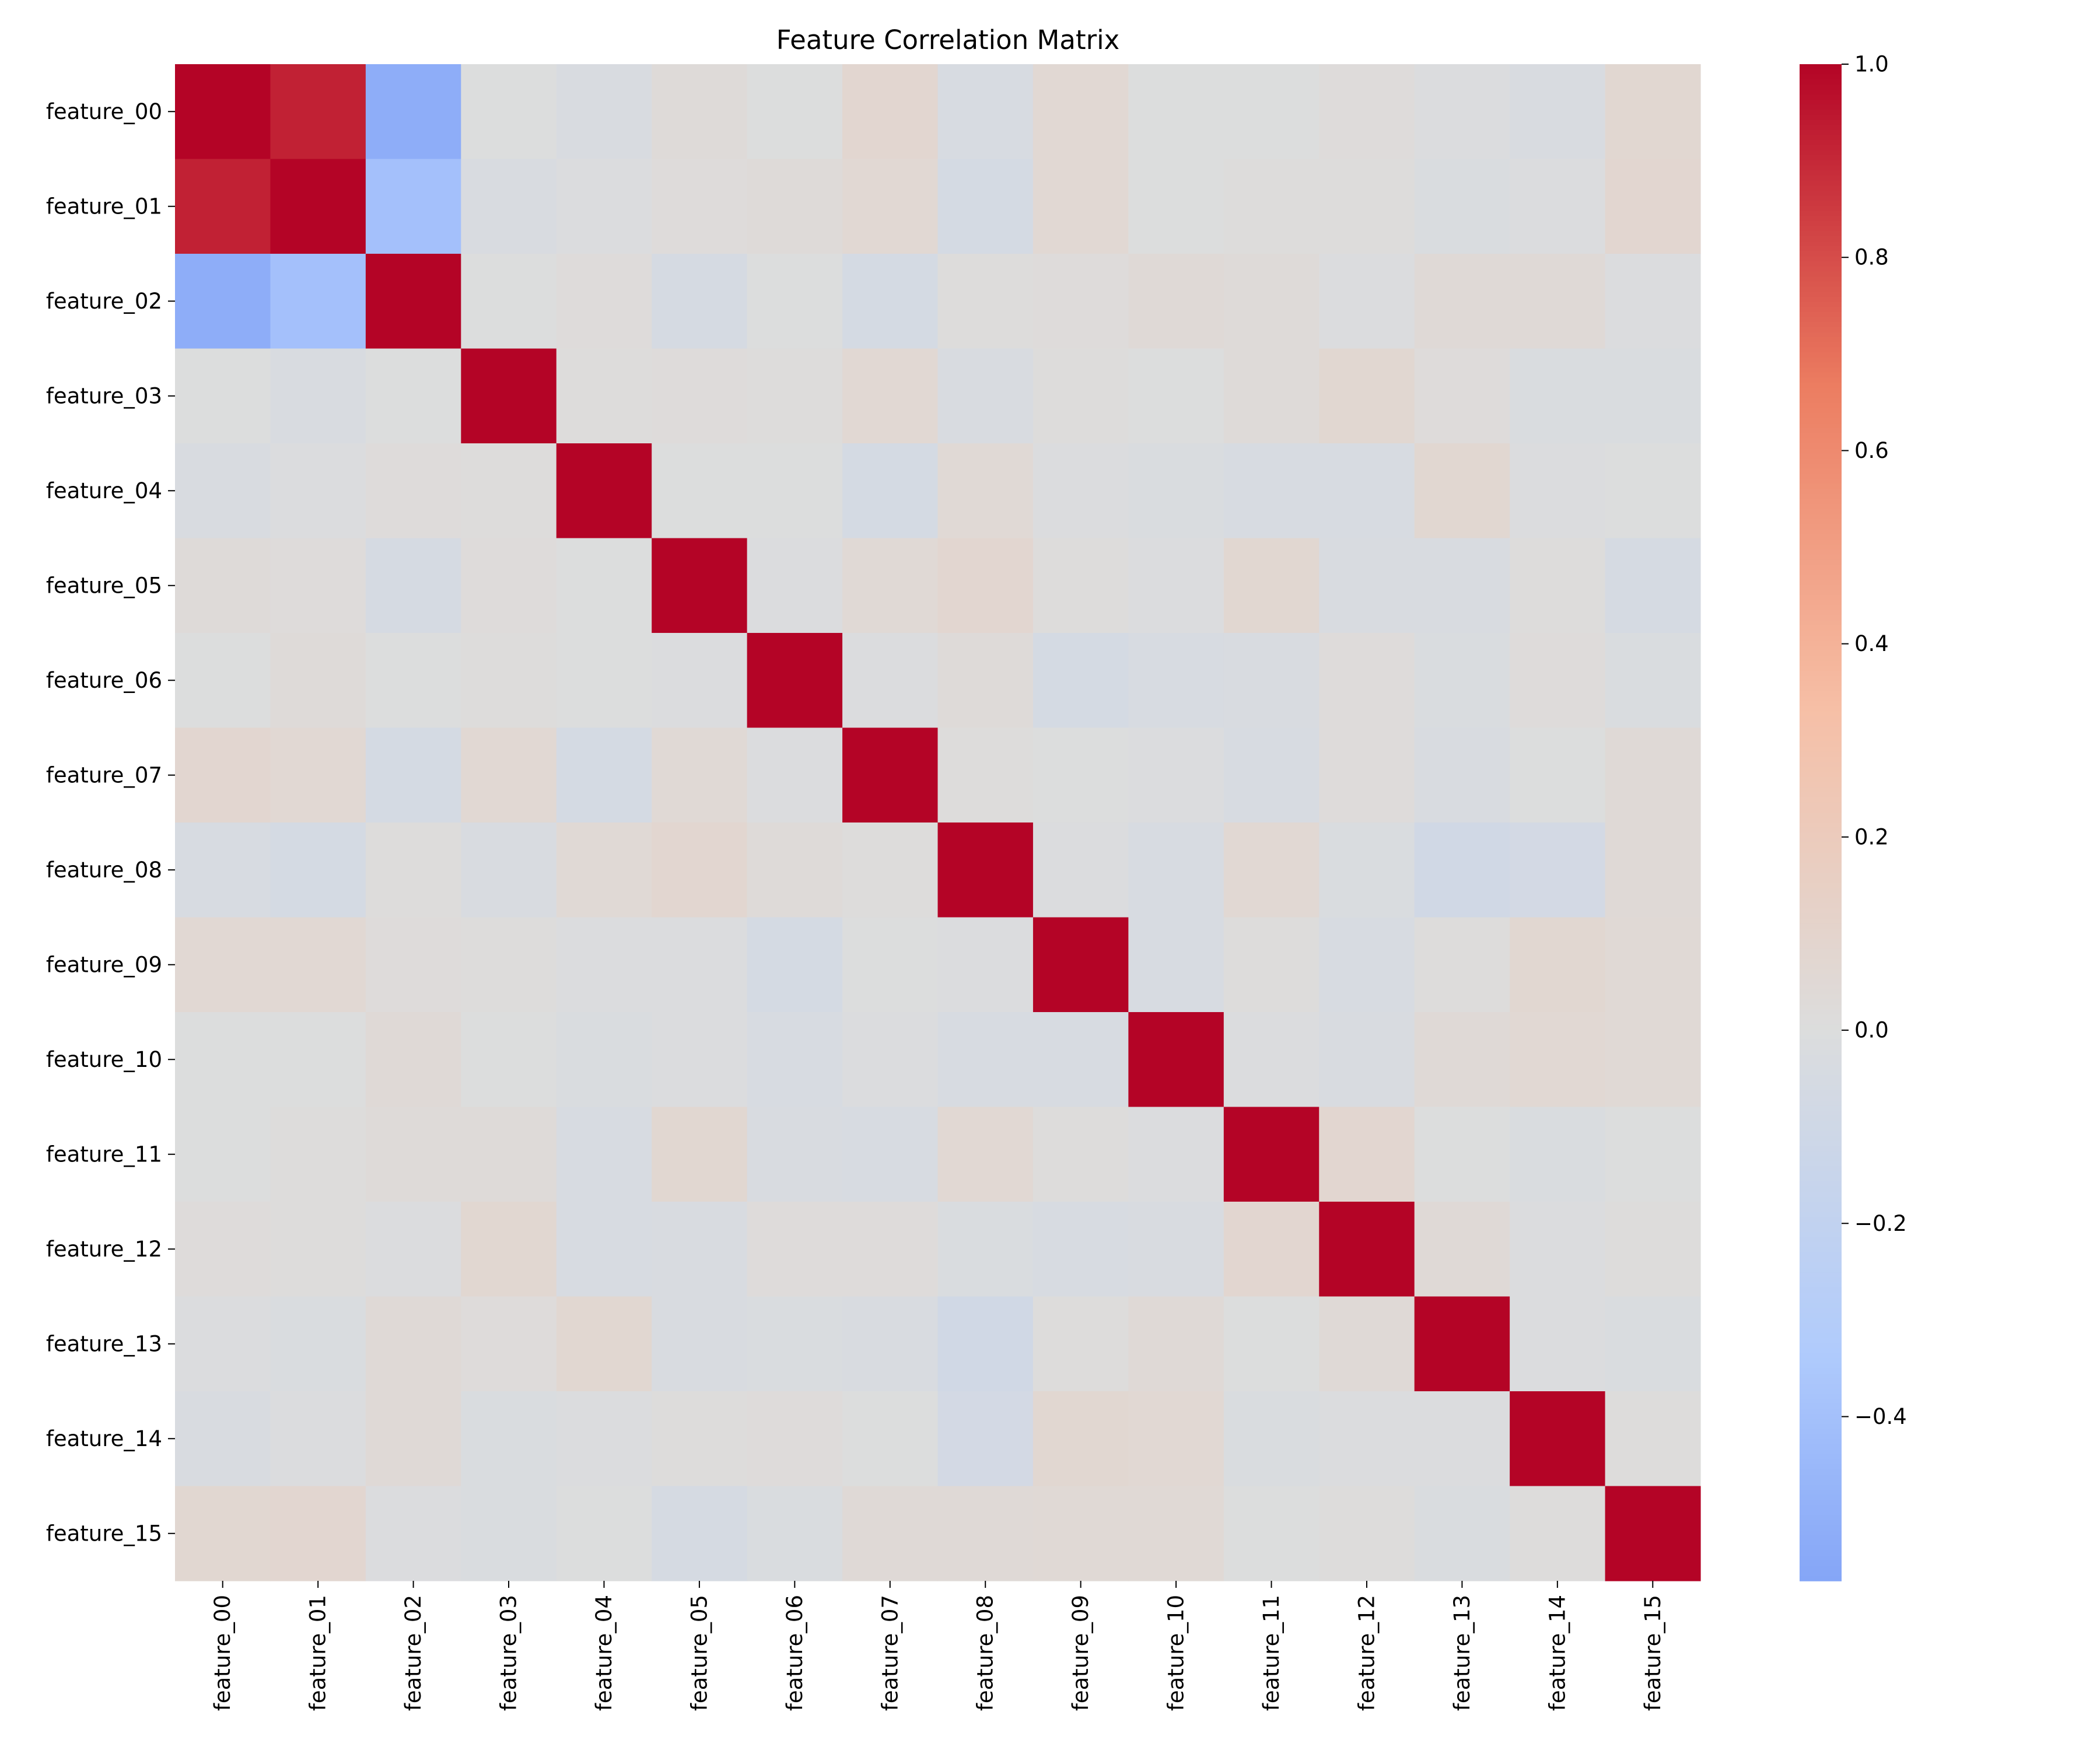 This screenshot has height=1750, width=2100. What do you see at coordinates (104, 301) in the screenshot?
I see `y-tick-label: feature_02` at bounding box center [104, 301].